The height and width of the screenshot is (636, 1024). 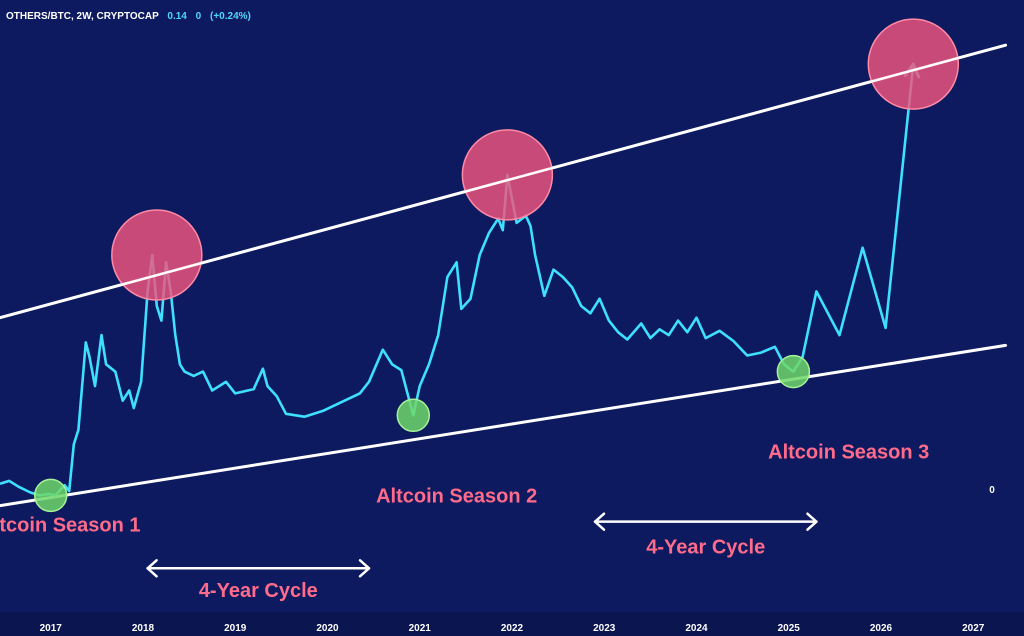 What do you see at coordinates (70, 526) in the screenshot?
I see `season-label-0: Altcoin Season 1` at bounding box center [70, 526].